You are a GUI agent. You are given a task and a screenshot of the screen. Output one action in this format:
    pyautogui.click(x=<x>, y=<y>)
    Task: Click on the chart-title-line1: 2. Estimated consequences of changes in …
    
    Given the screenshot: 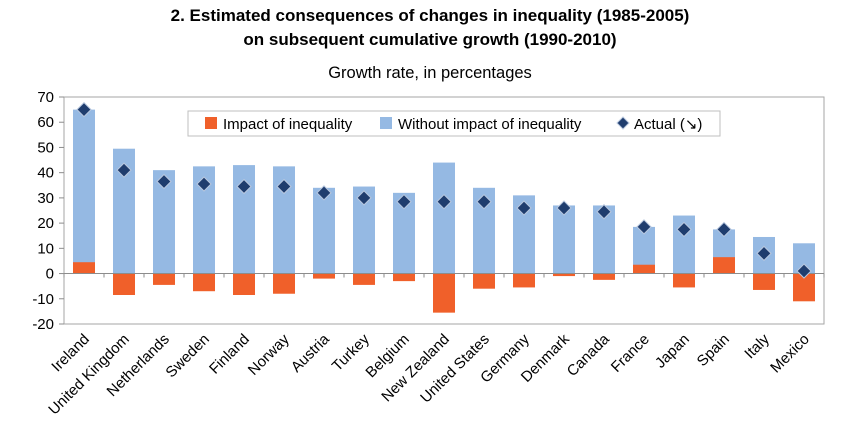 What is the action you would take?
    pyautogui.click(x=430, y=15)
    